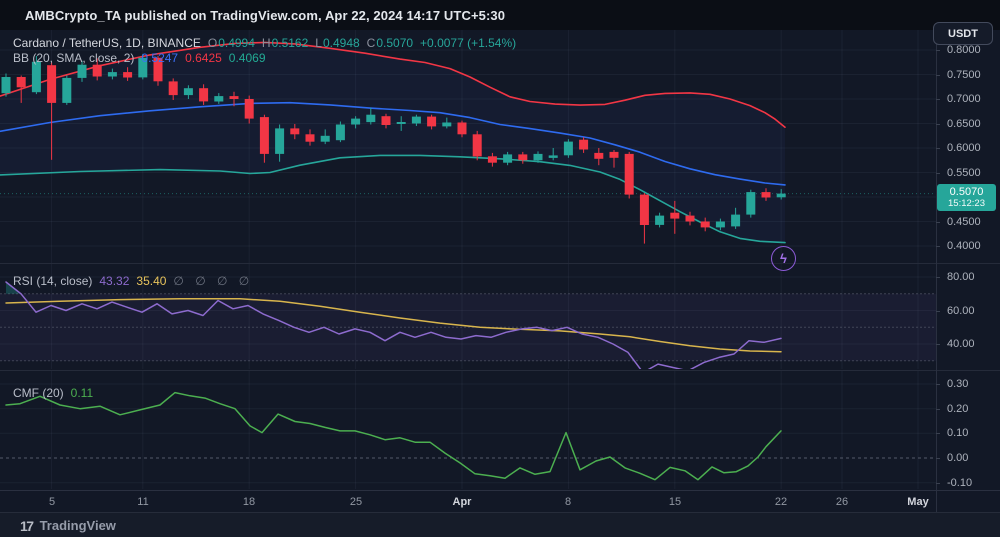 This screenshot has height=537, width=1000. I want to click on price-axis-label: 0.5500, so click(958, 173).